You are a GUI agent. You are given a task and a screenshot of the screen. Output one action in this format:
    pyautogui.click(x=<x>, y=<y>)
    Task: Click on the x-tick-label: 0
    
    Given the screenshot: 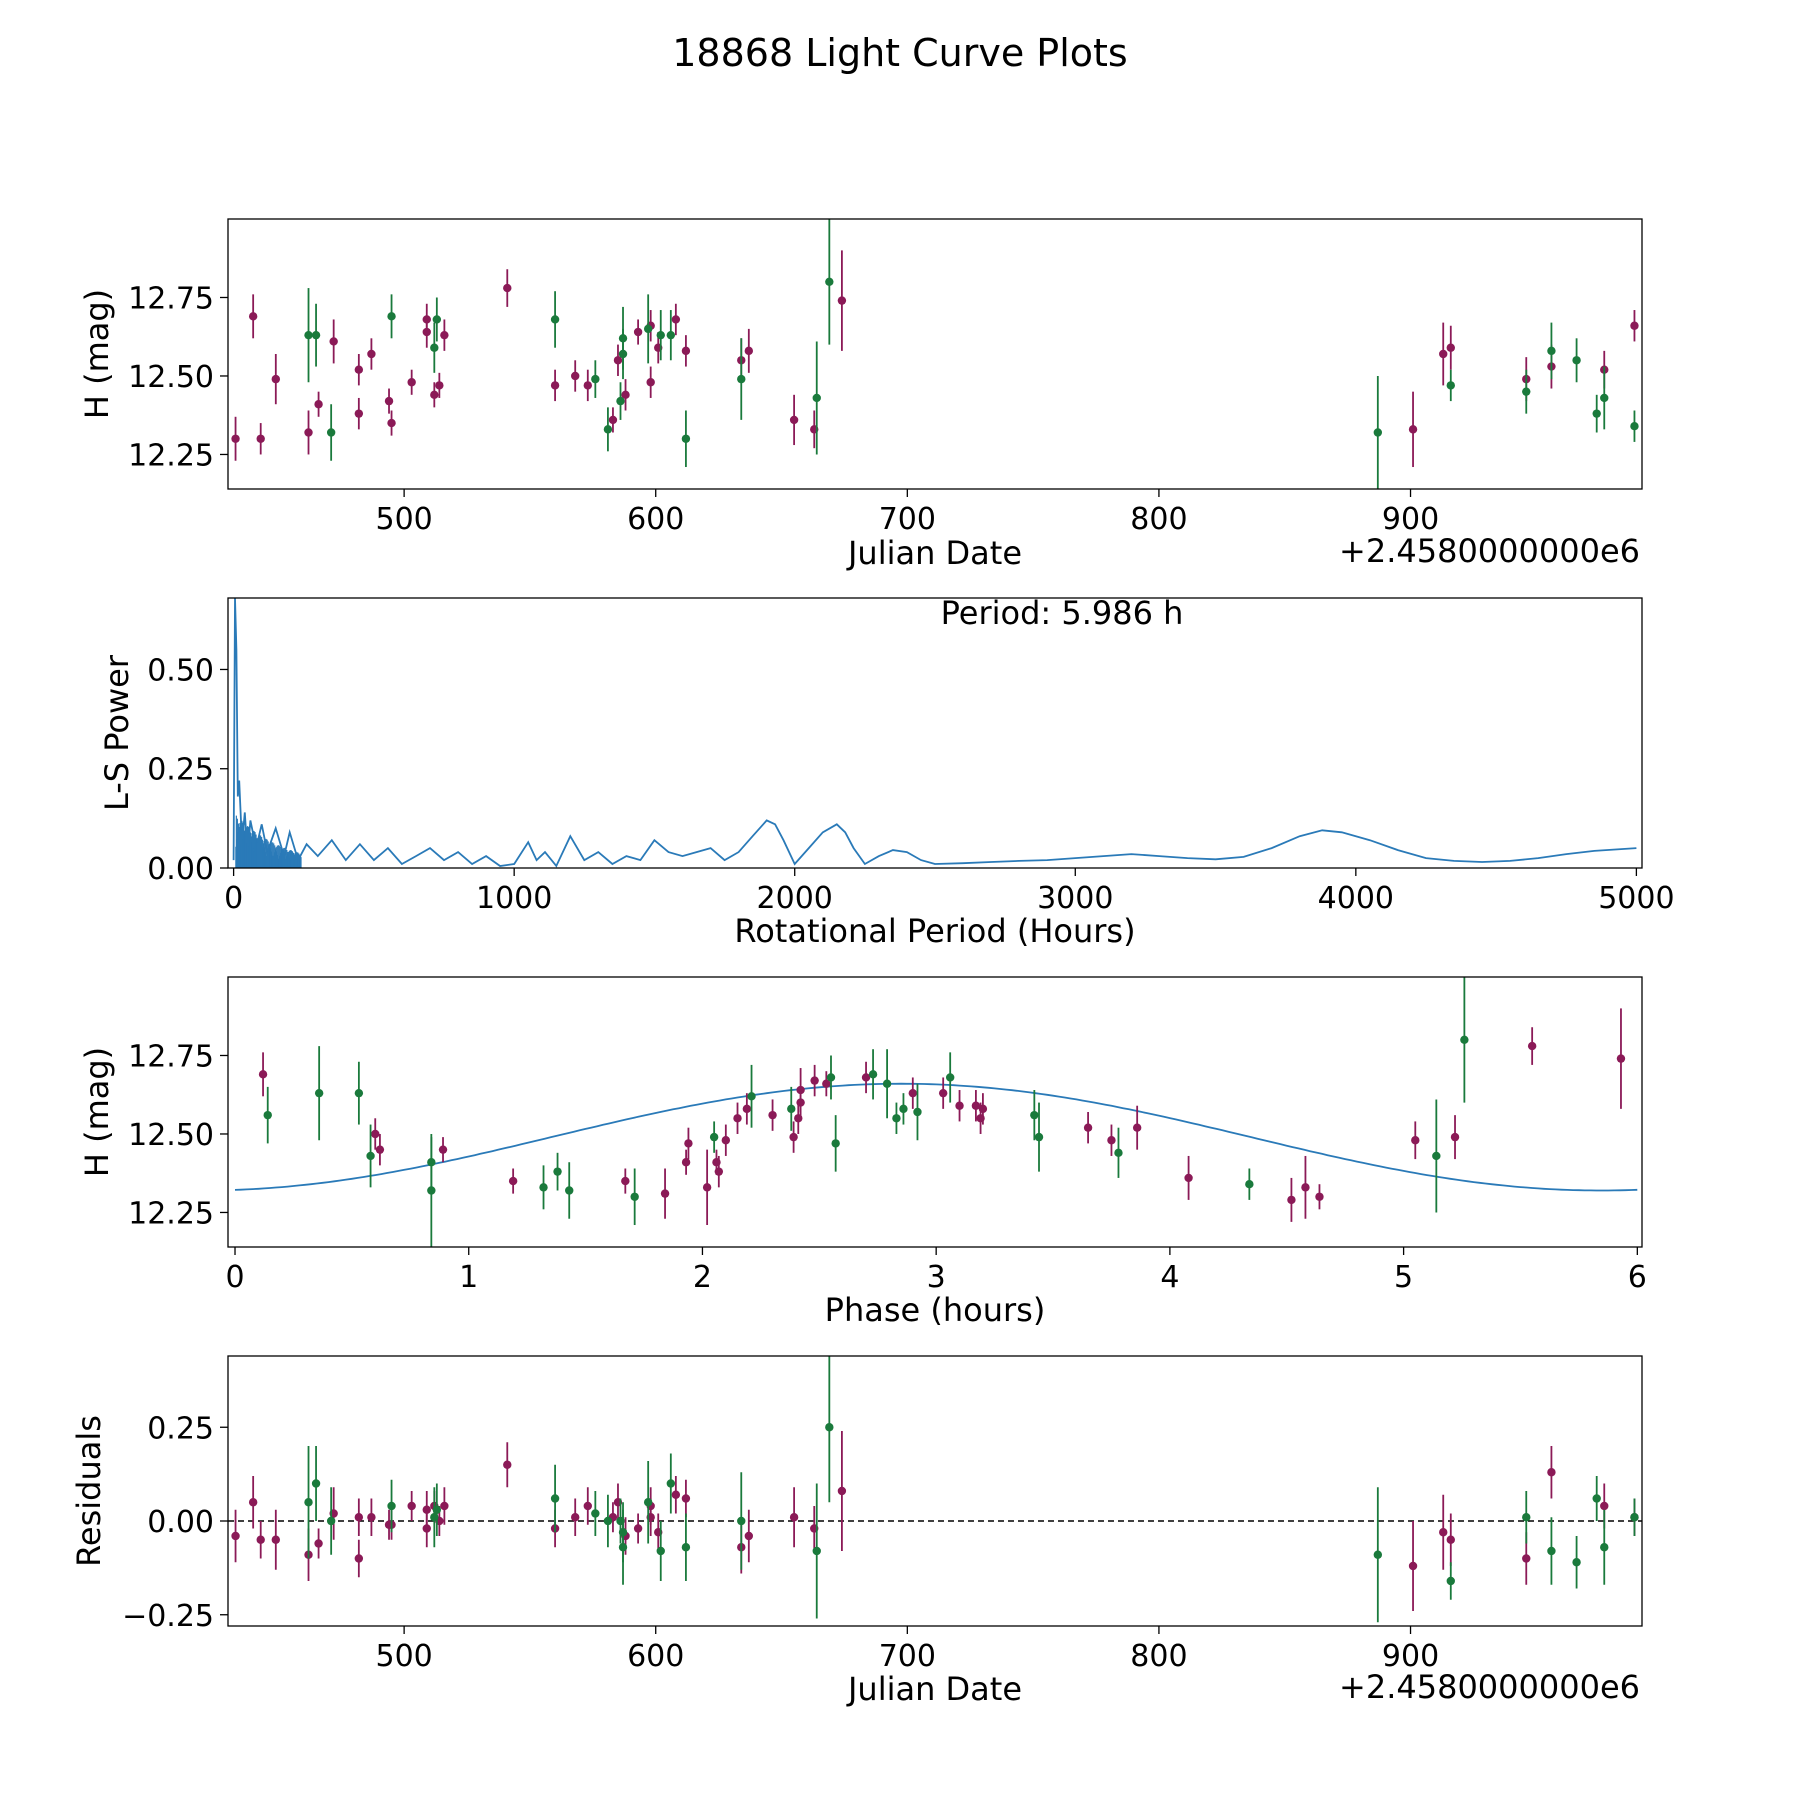 What is the action you would take?
    pyautogui.click(x=233, y=898)
    